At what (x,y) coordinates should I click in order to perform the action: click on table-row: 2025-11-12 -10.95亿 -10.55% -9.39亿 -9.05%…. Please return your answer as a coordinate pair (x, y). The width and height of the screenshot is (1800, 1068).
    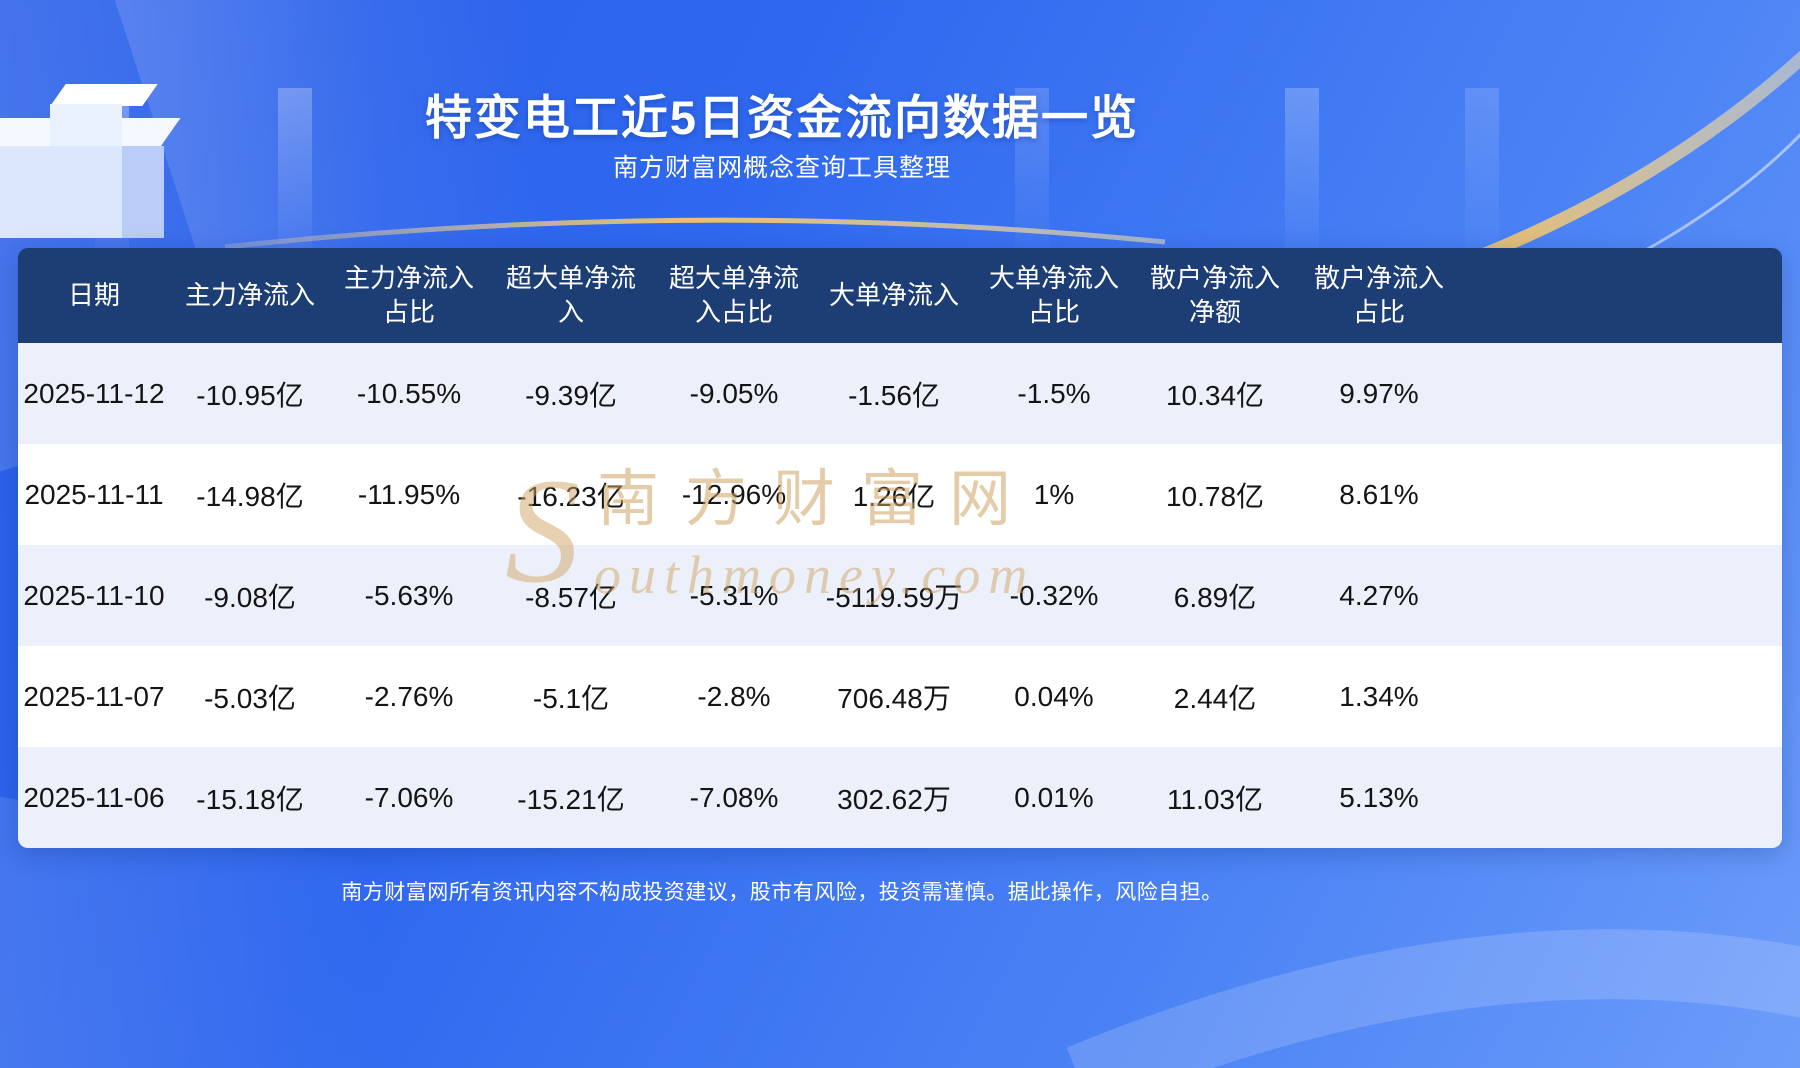
    Looking at the image, I should click on (900, 393).